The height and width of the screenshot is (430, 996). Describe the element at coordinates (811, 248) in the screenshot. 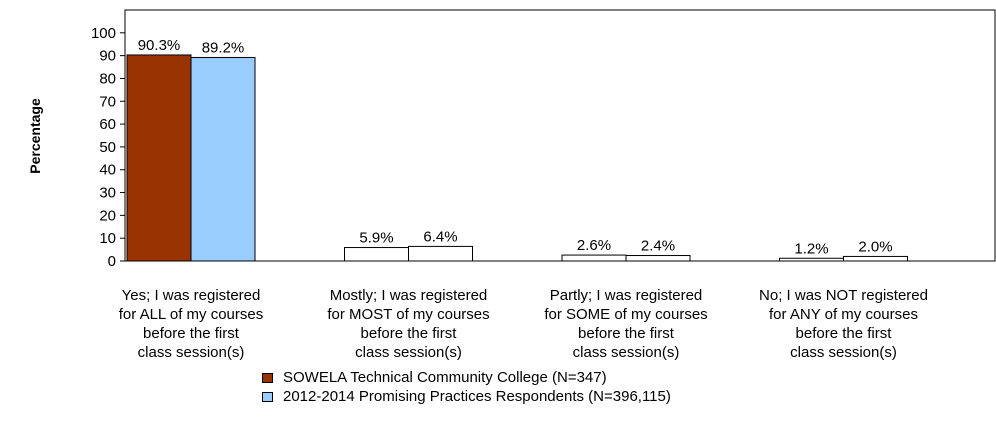

I see `data-label-cat4-series1: 1.2%` at that location.